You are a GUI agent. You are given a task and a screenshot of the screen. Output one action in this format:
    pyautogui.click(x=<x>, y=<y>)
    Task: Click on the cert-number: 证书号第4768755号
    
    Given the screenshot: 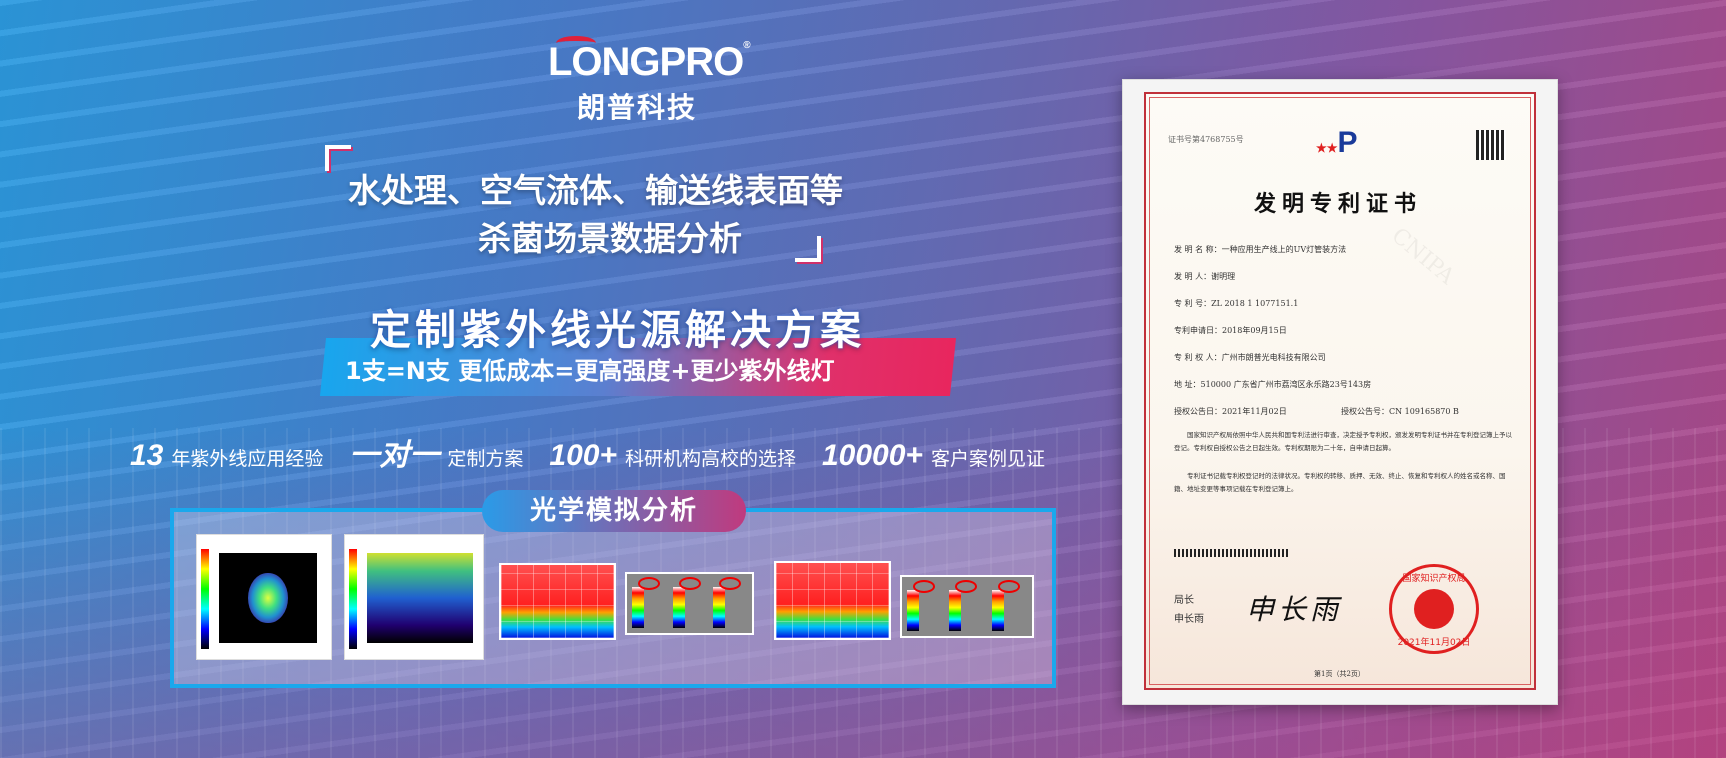 What is the action you would take?
    pyautogui.click(x=1206, y=139)
    